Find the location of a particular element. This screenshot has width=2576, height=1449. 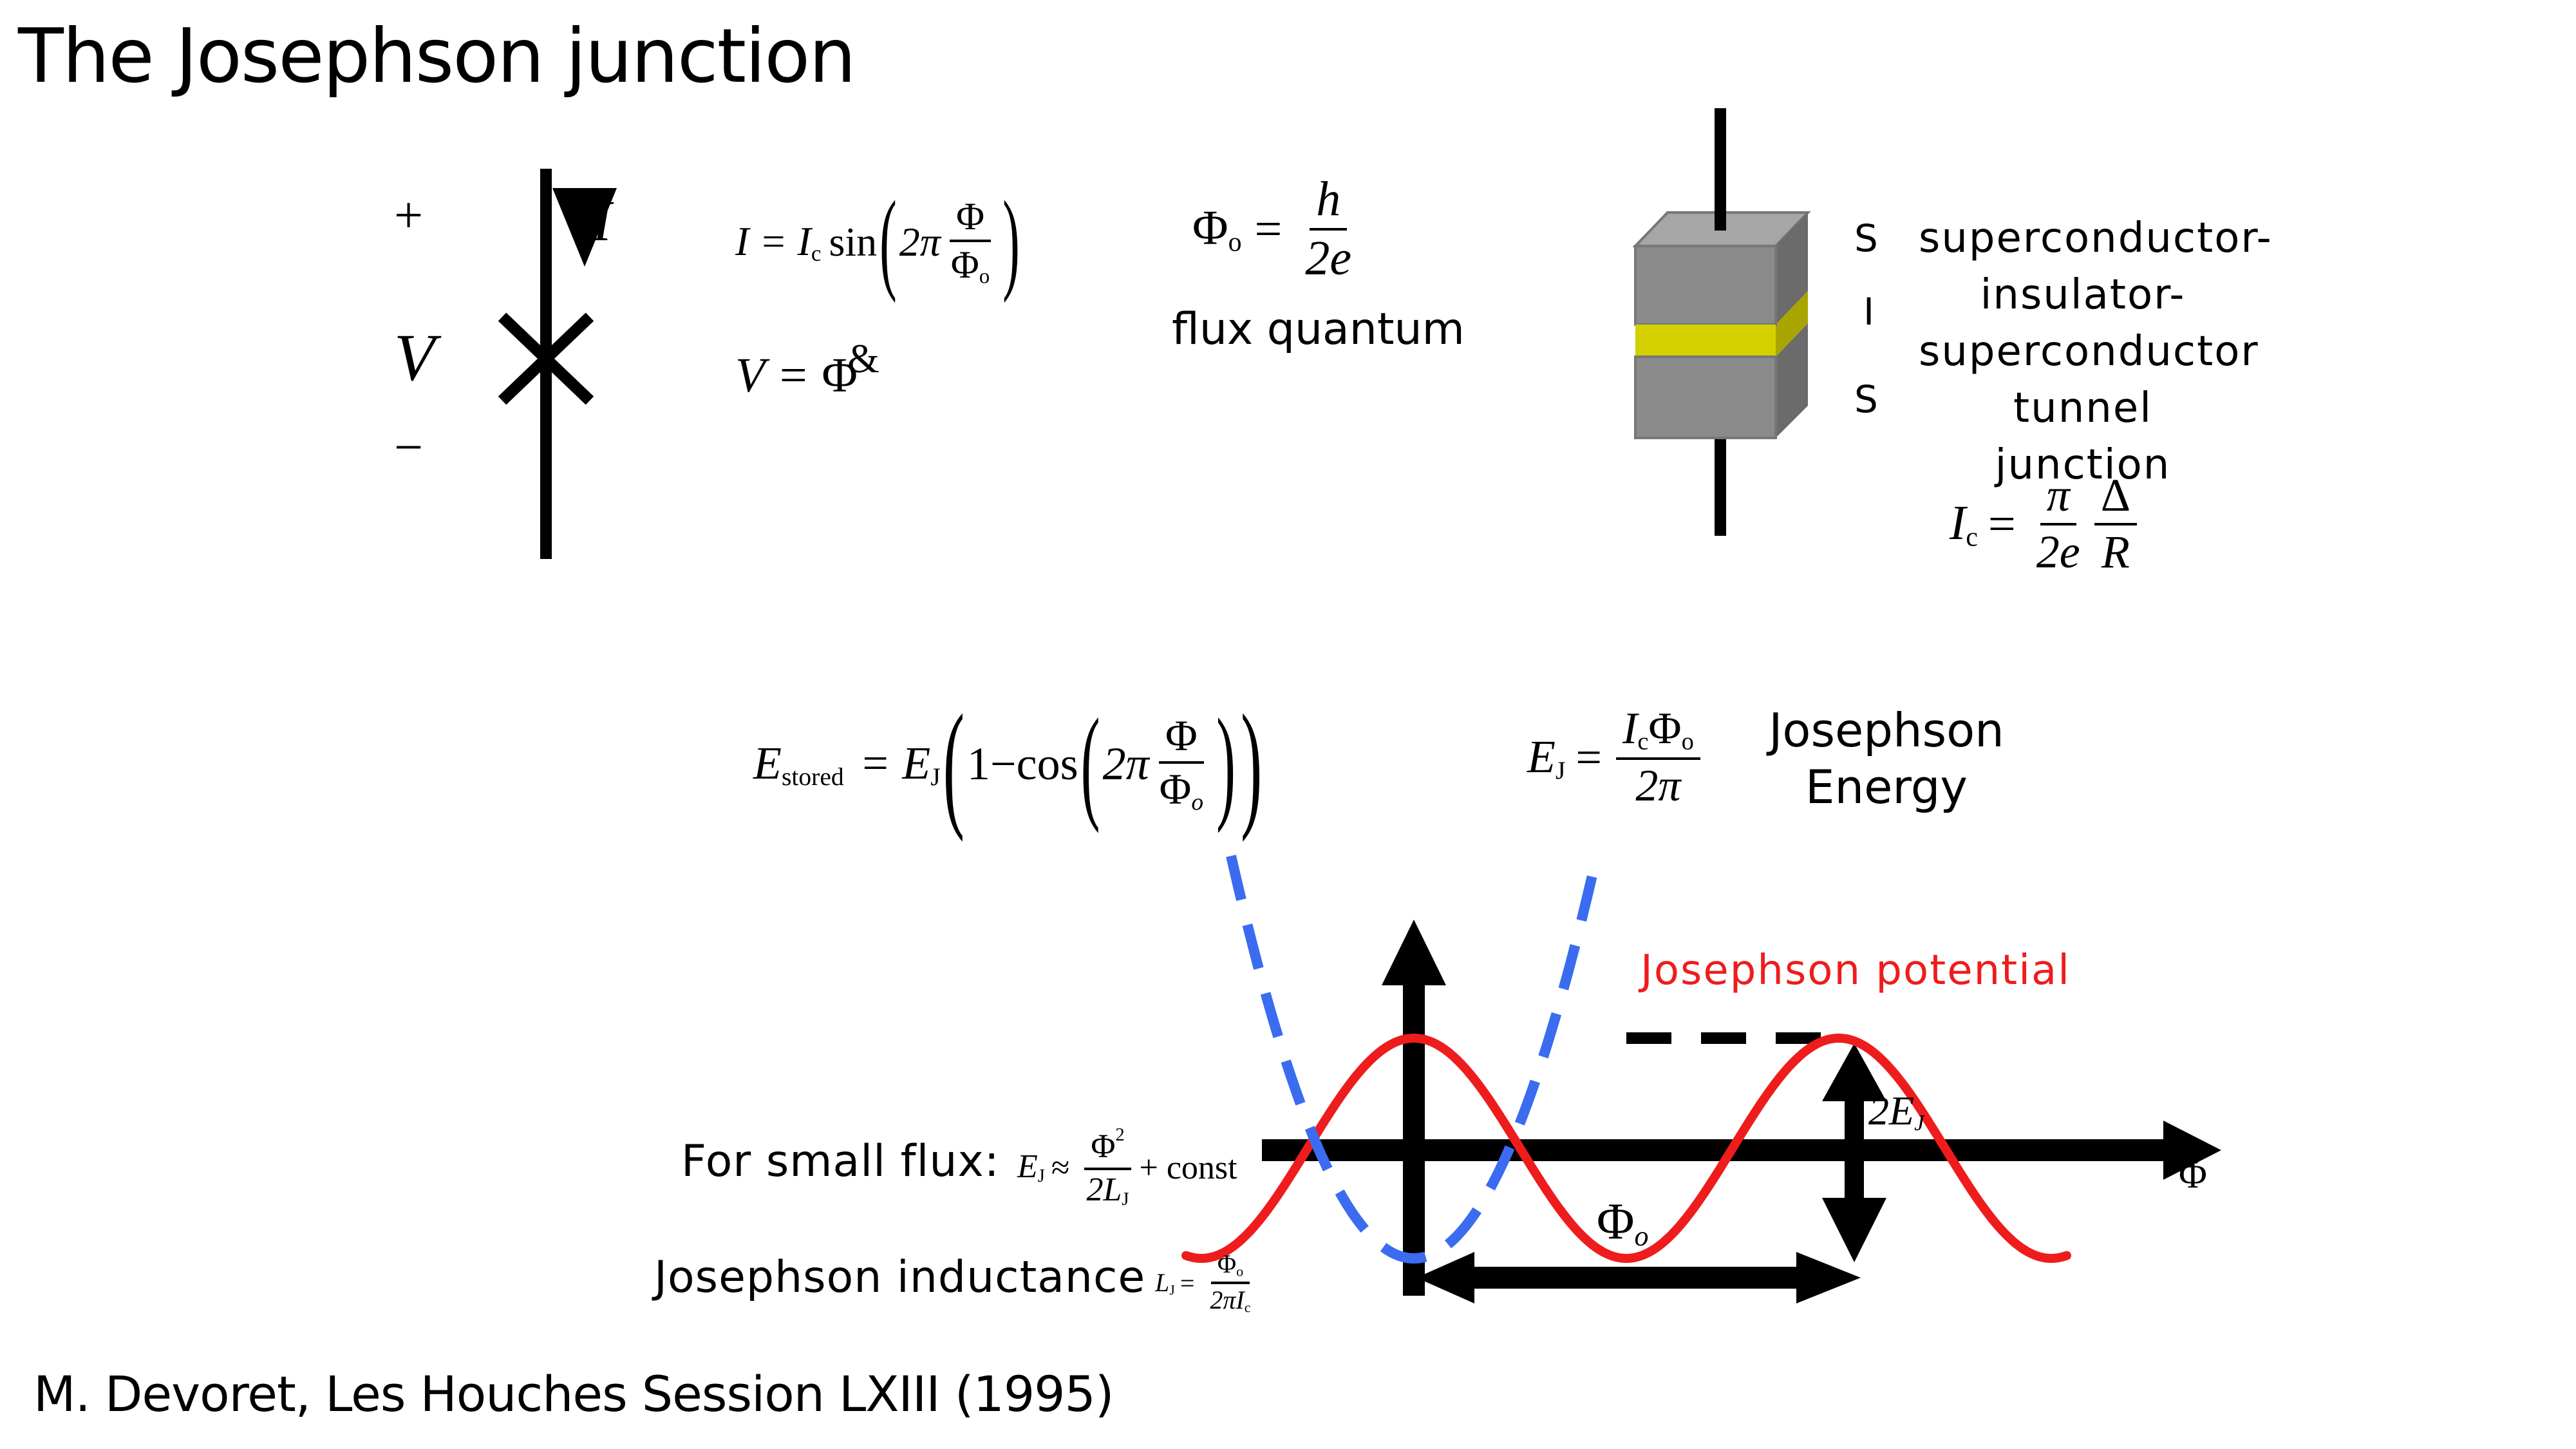

josephson-energy-label: Josephson Energy is located at coordinates (1886, 758).